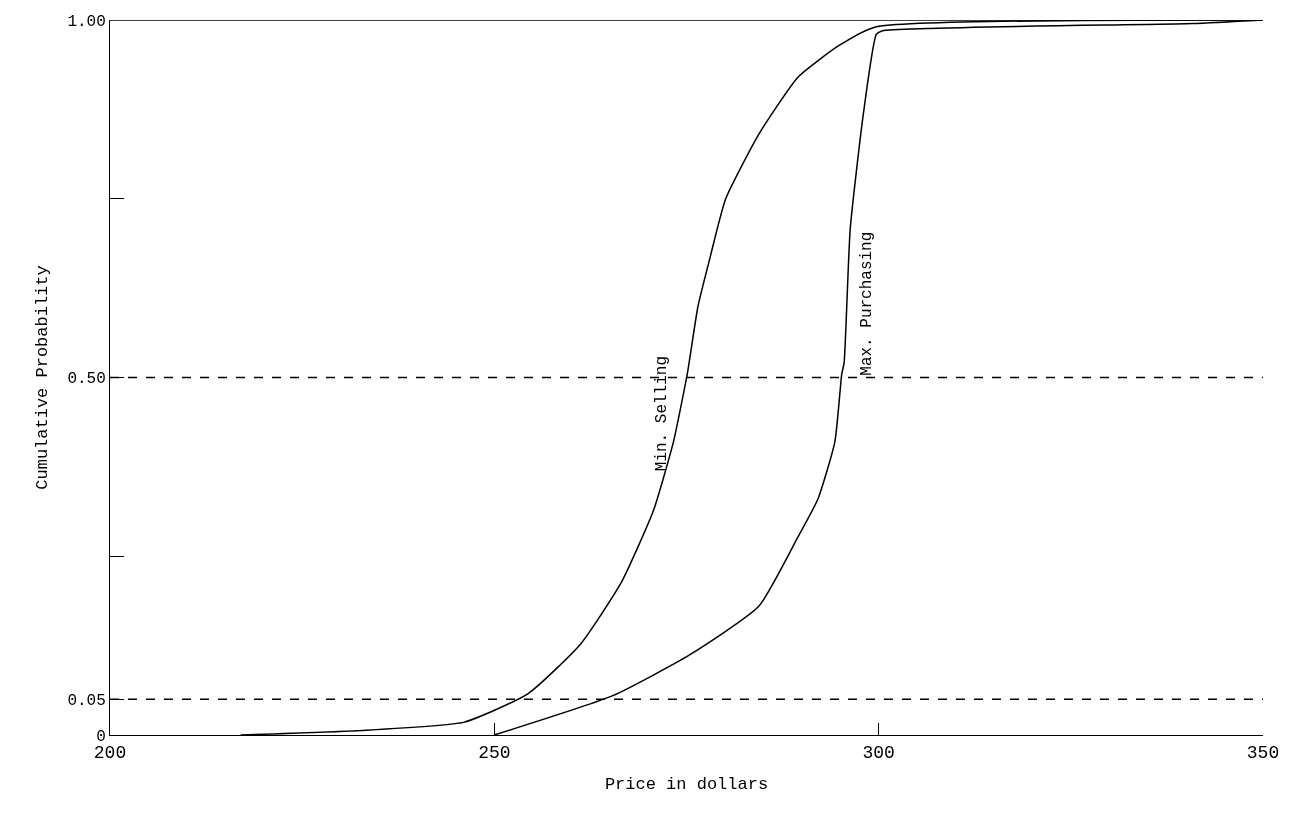 The width and height of the screenshot is (1303, 825). I want to click on text: Min. Selling, so click(662, 413).